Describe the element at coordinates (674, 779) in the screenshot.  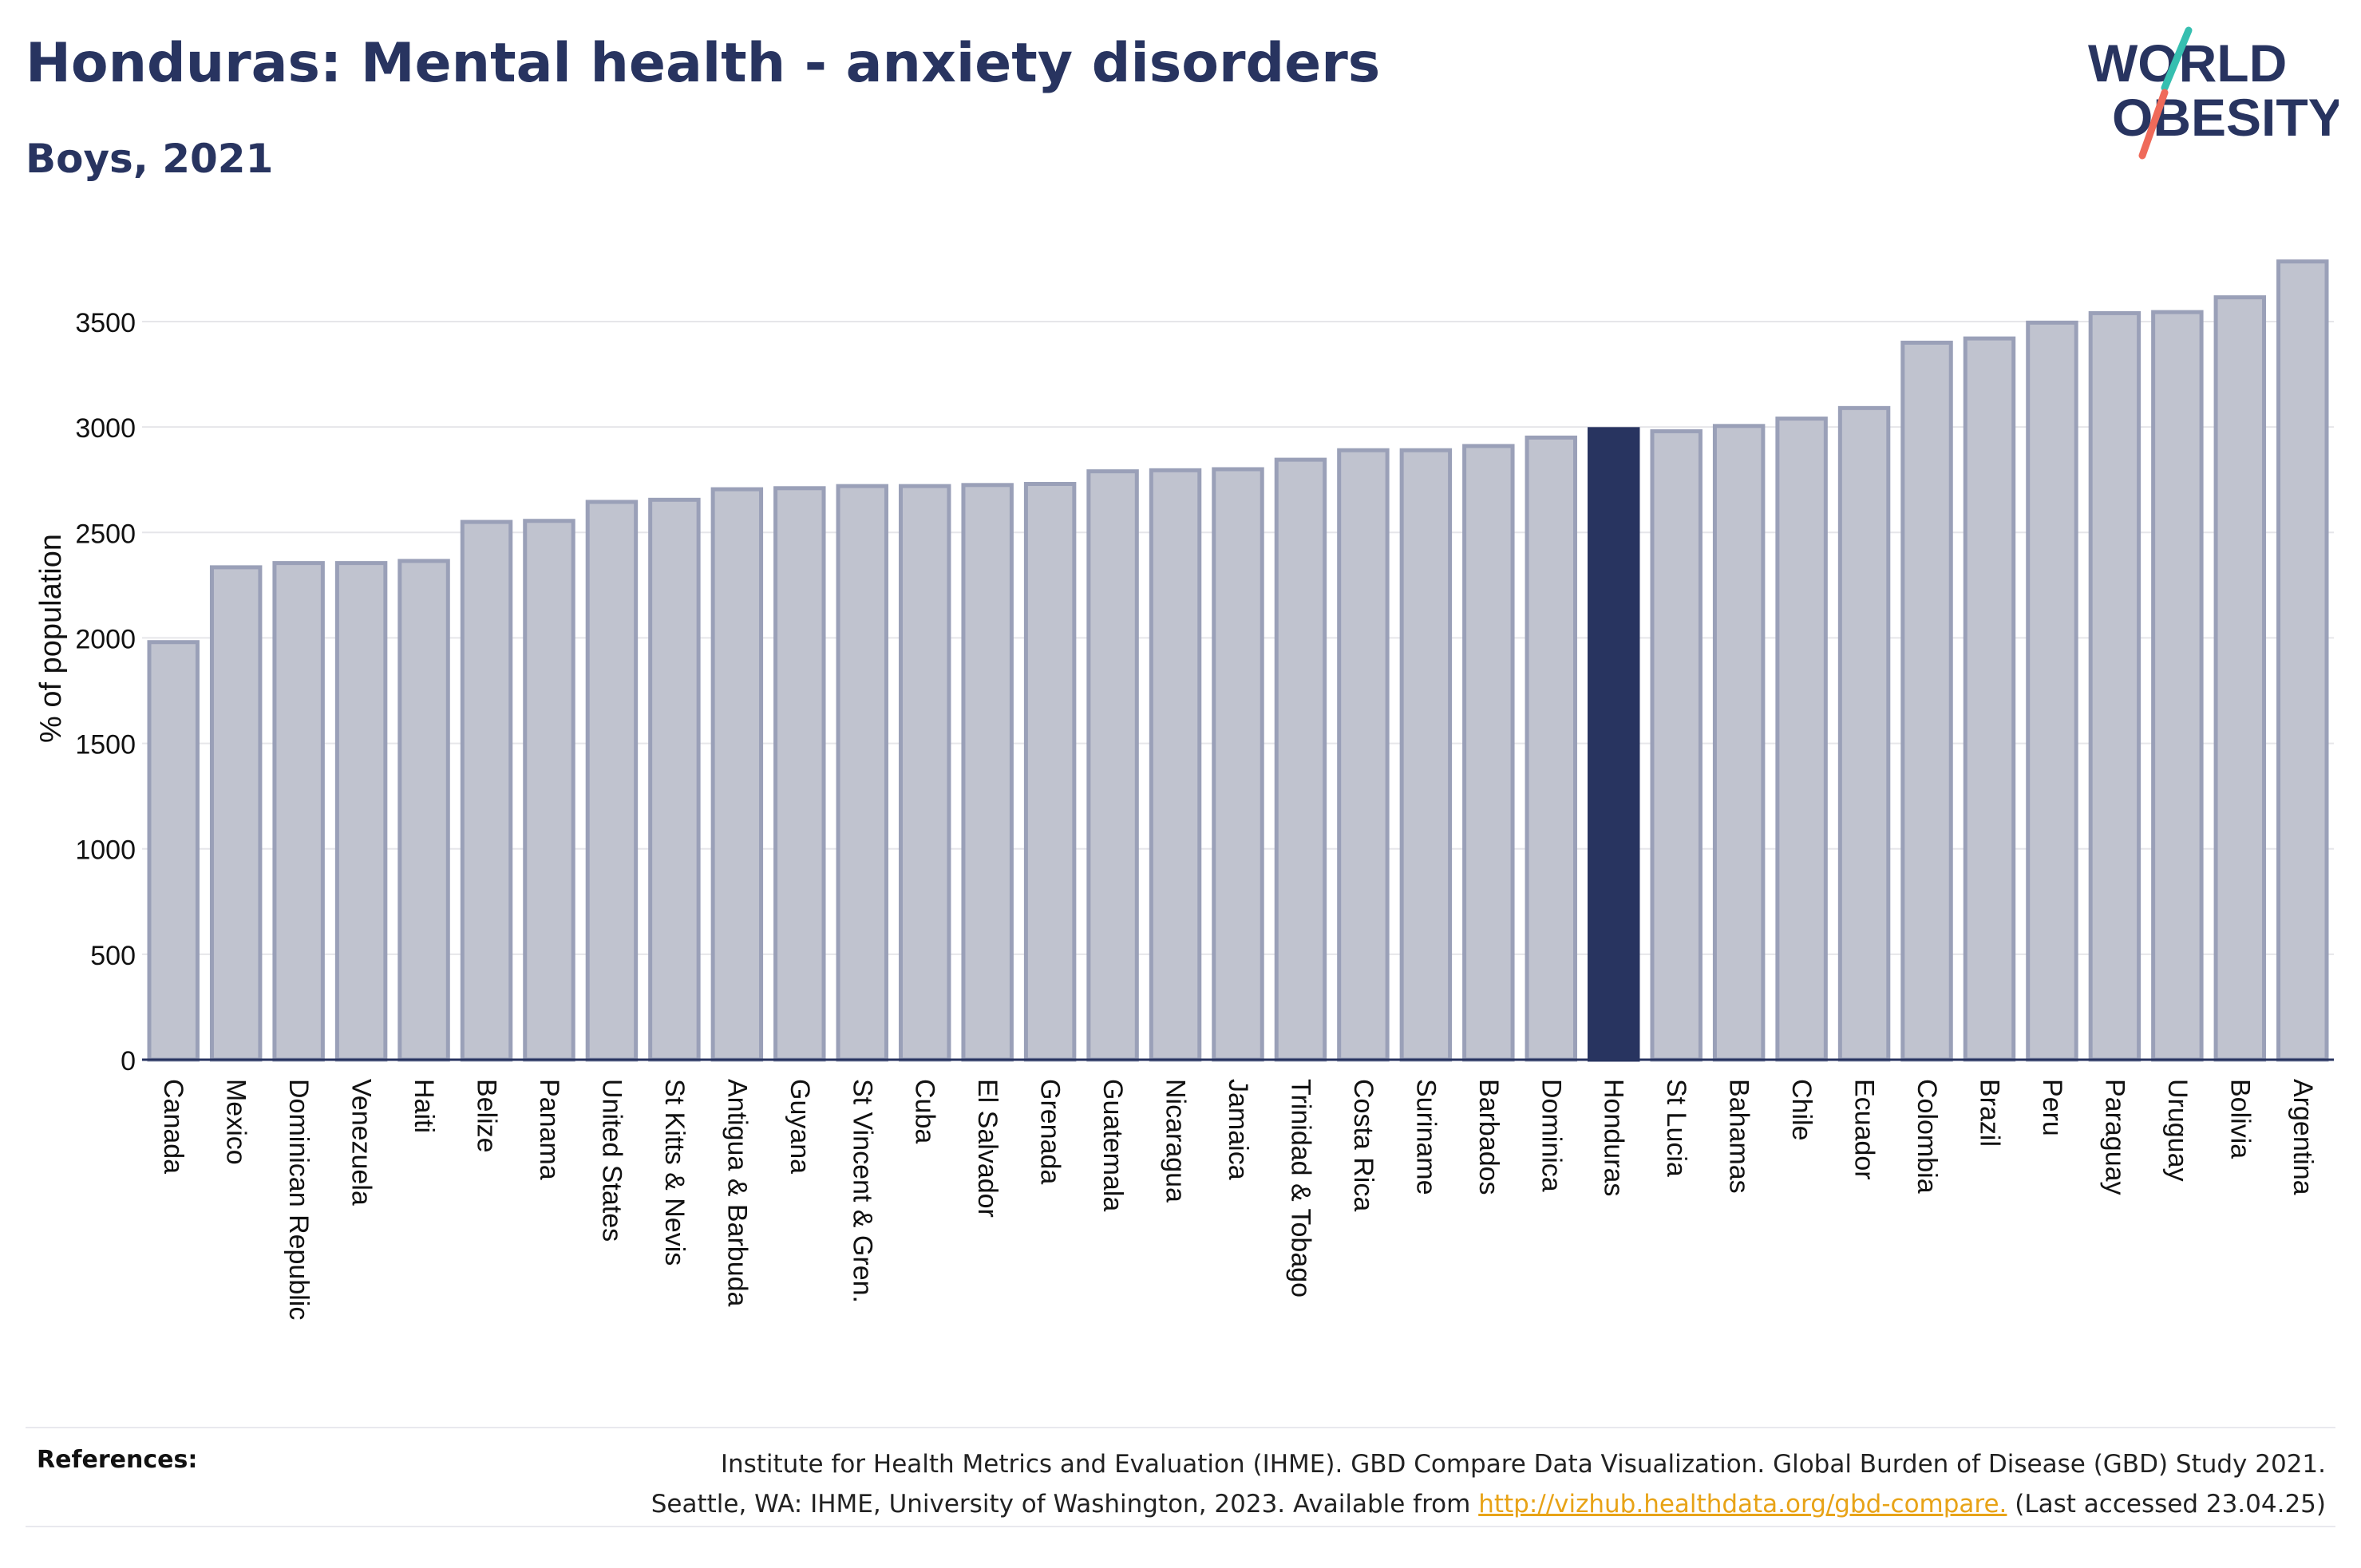
I see `bar-st-kitts-nevis` at that location.